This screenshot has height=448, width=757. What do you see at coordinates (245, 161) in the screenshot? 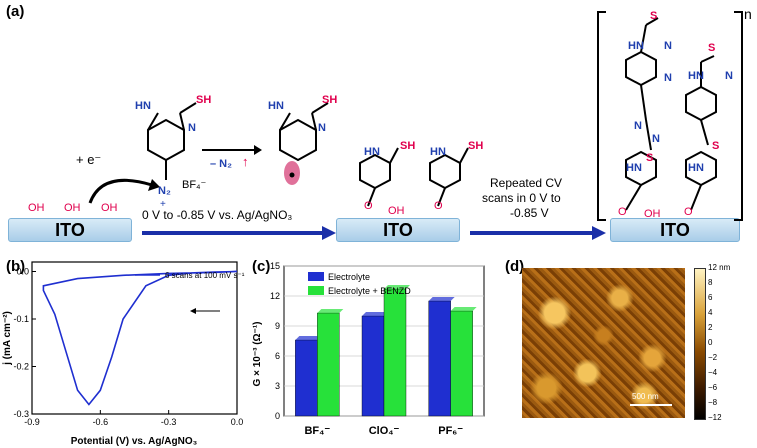
I see `up-arrow-icon: ↑` at bounding box center [245, 161].